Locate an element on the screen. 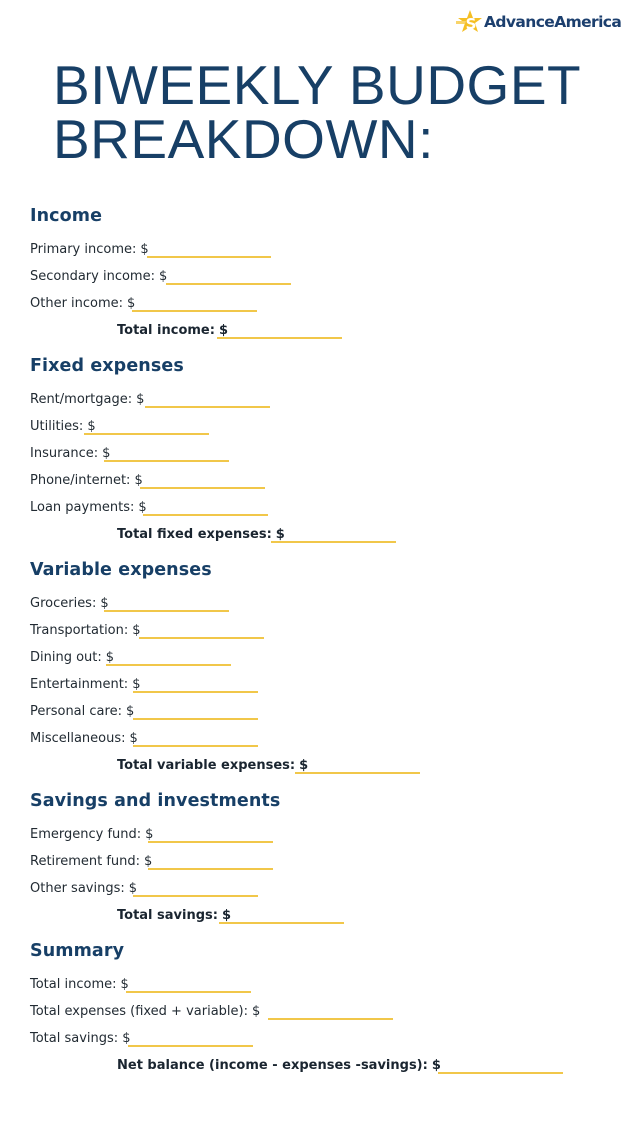  field-personal-care: Personal care: $ is located at coordinates (82, 710).